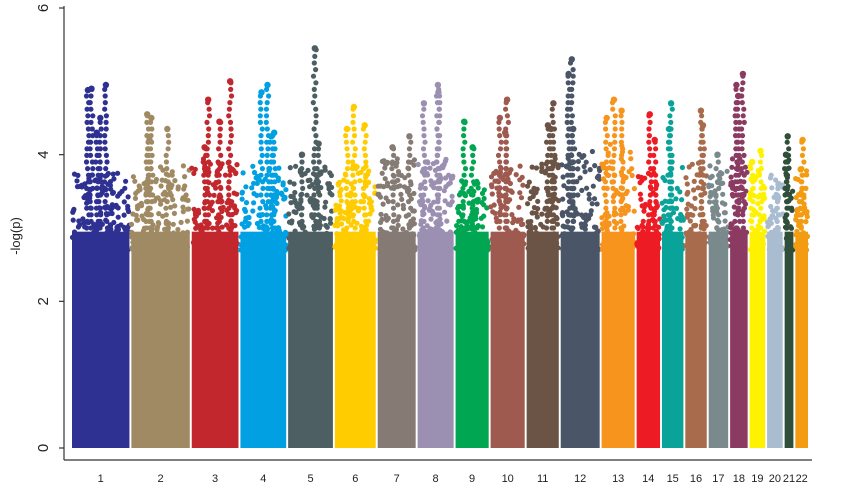  I want to click on chromosome-10-body, so click(507, 339).